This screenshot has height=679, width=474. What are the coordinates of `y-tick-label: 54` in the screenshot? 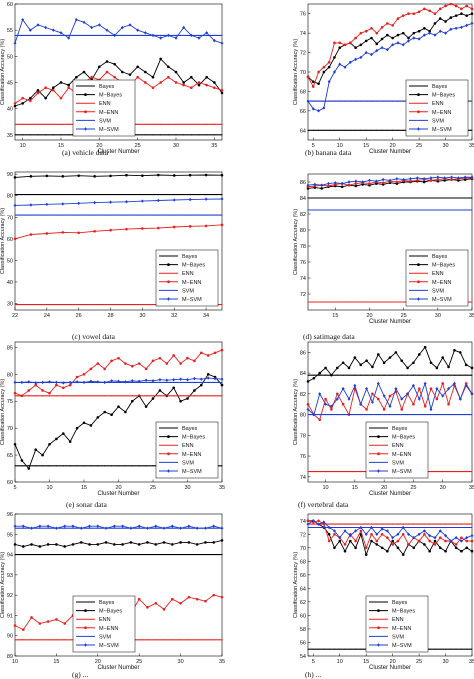 It's located at (303, 657).